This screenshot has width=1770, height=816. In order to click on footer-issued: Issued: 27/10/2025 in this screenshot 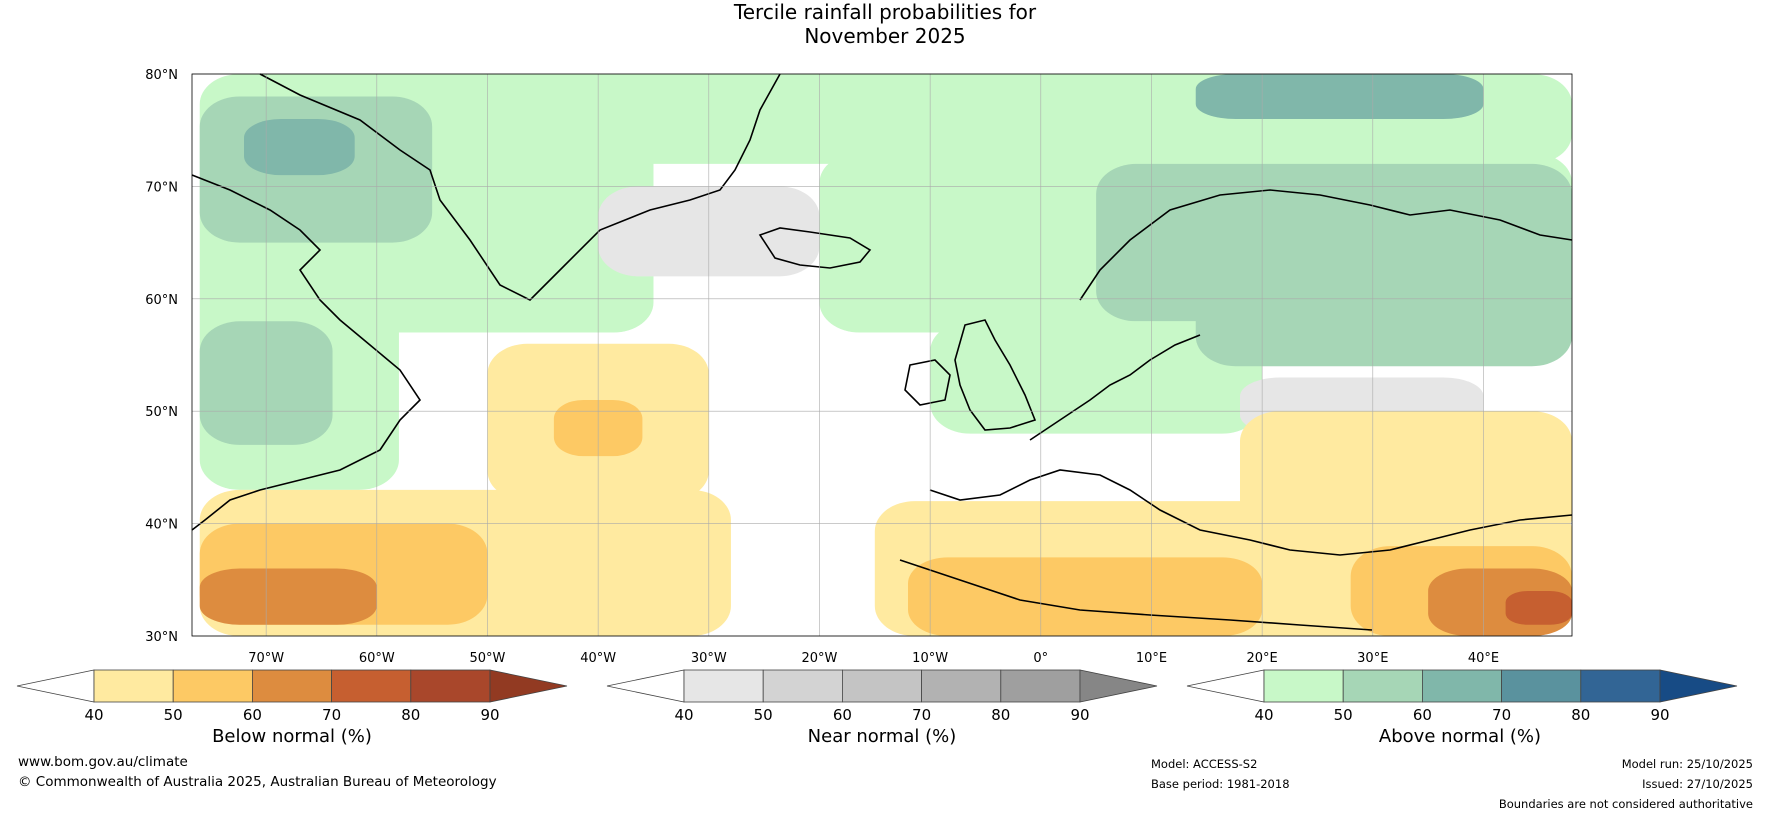, I will do `click(1697, 784)`.